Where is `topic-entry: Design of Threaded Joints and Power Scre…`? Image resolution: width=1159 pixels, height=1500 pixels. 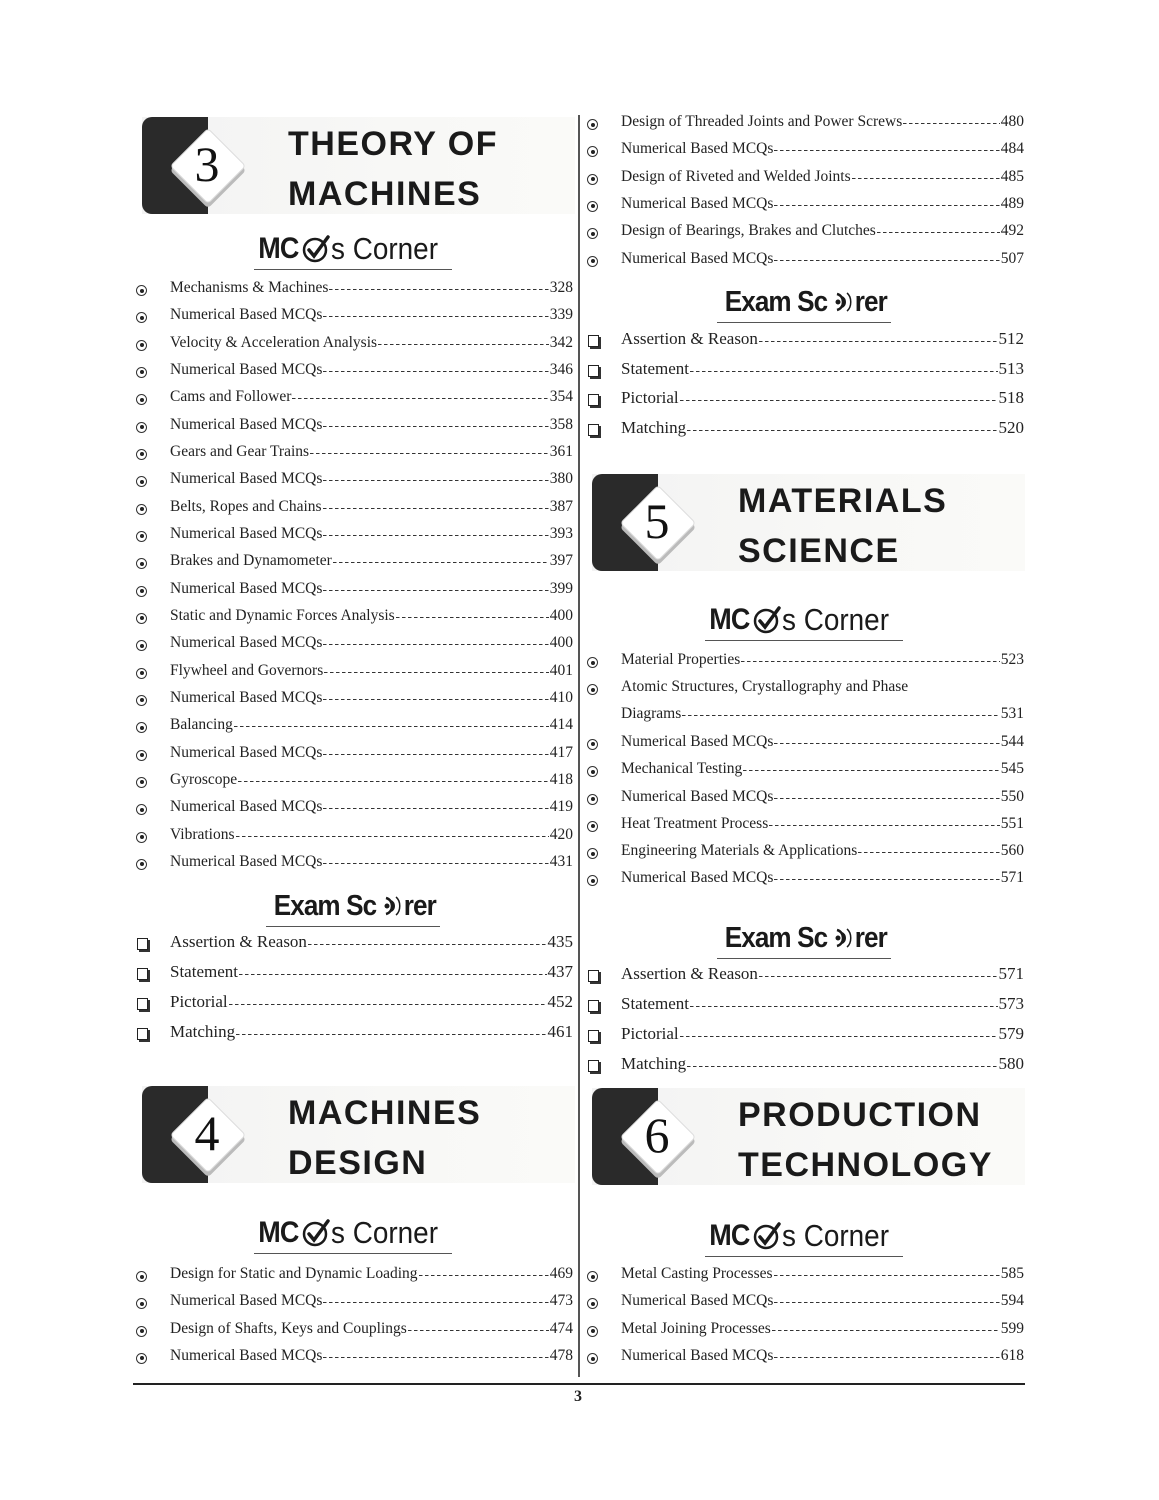
topic-entry: Design of Threaded Joints and Power Scre… is located at coordinates (805, 125).